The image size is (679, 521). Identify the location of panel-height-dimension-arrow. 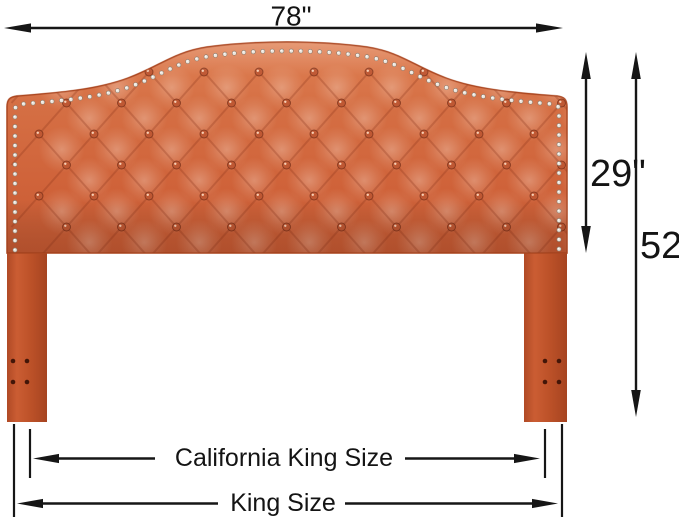
(586, 152).